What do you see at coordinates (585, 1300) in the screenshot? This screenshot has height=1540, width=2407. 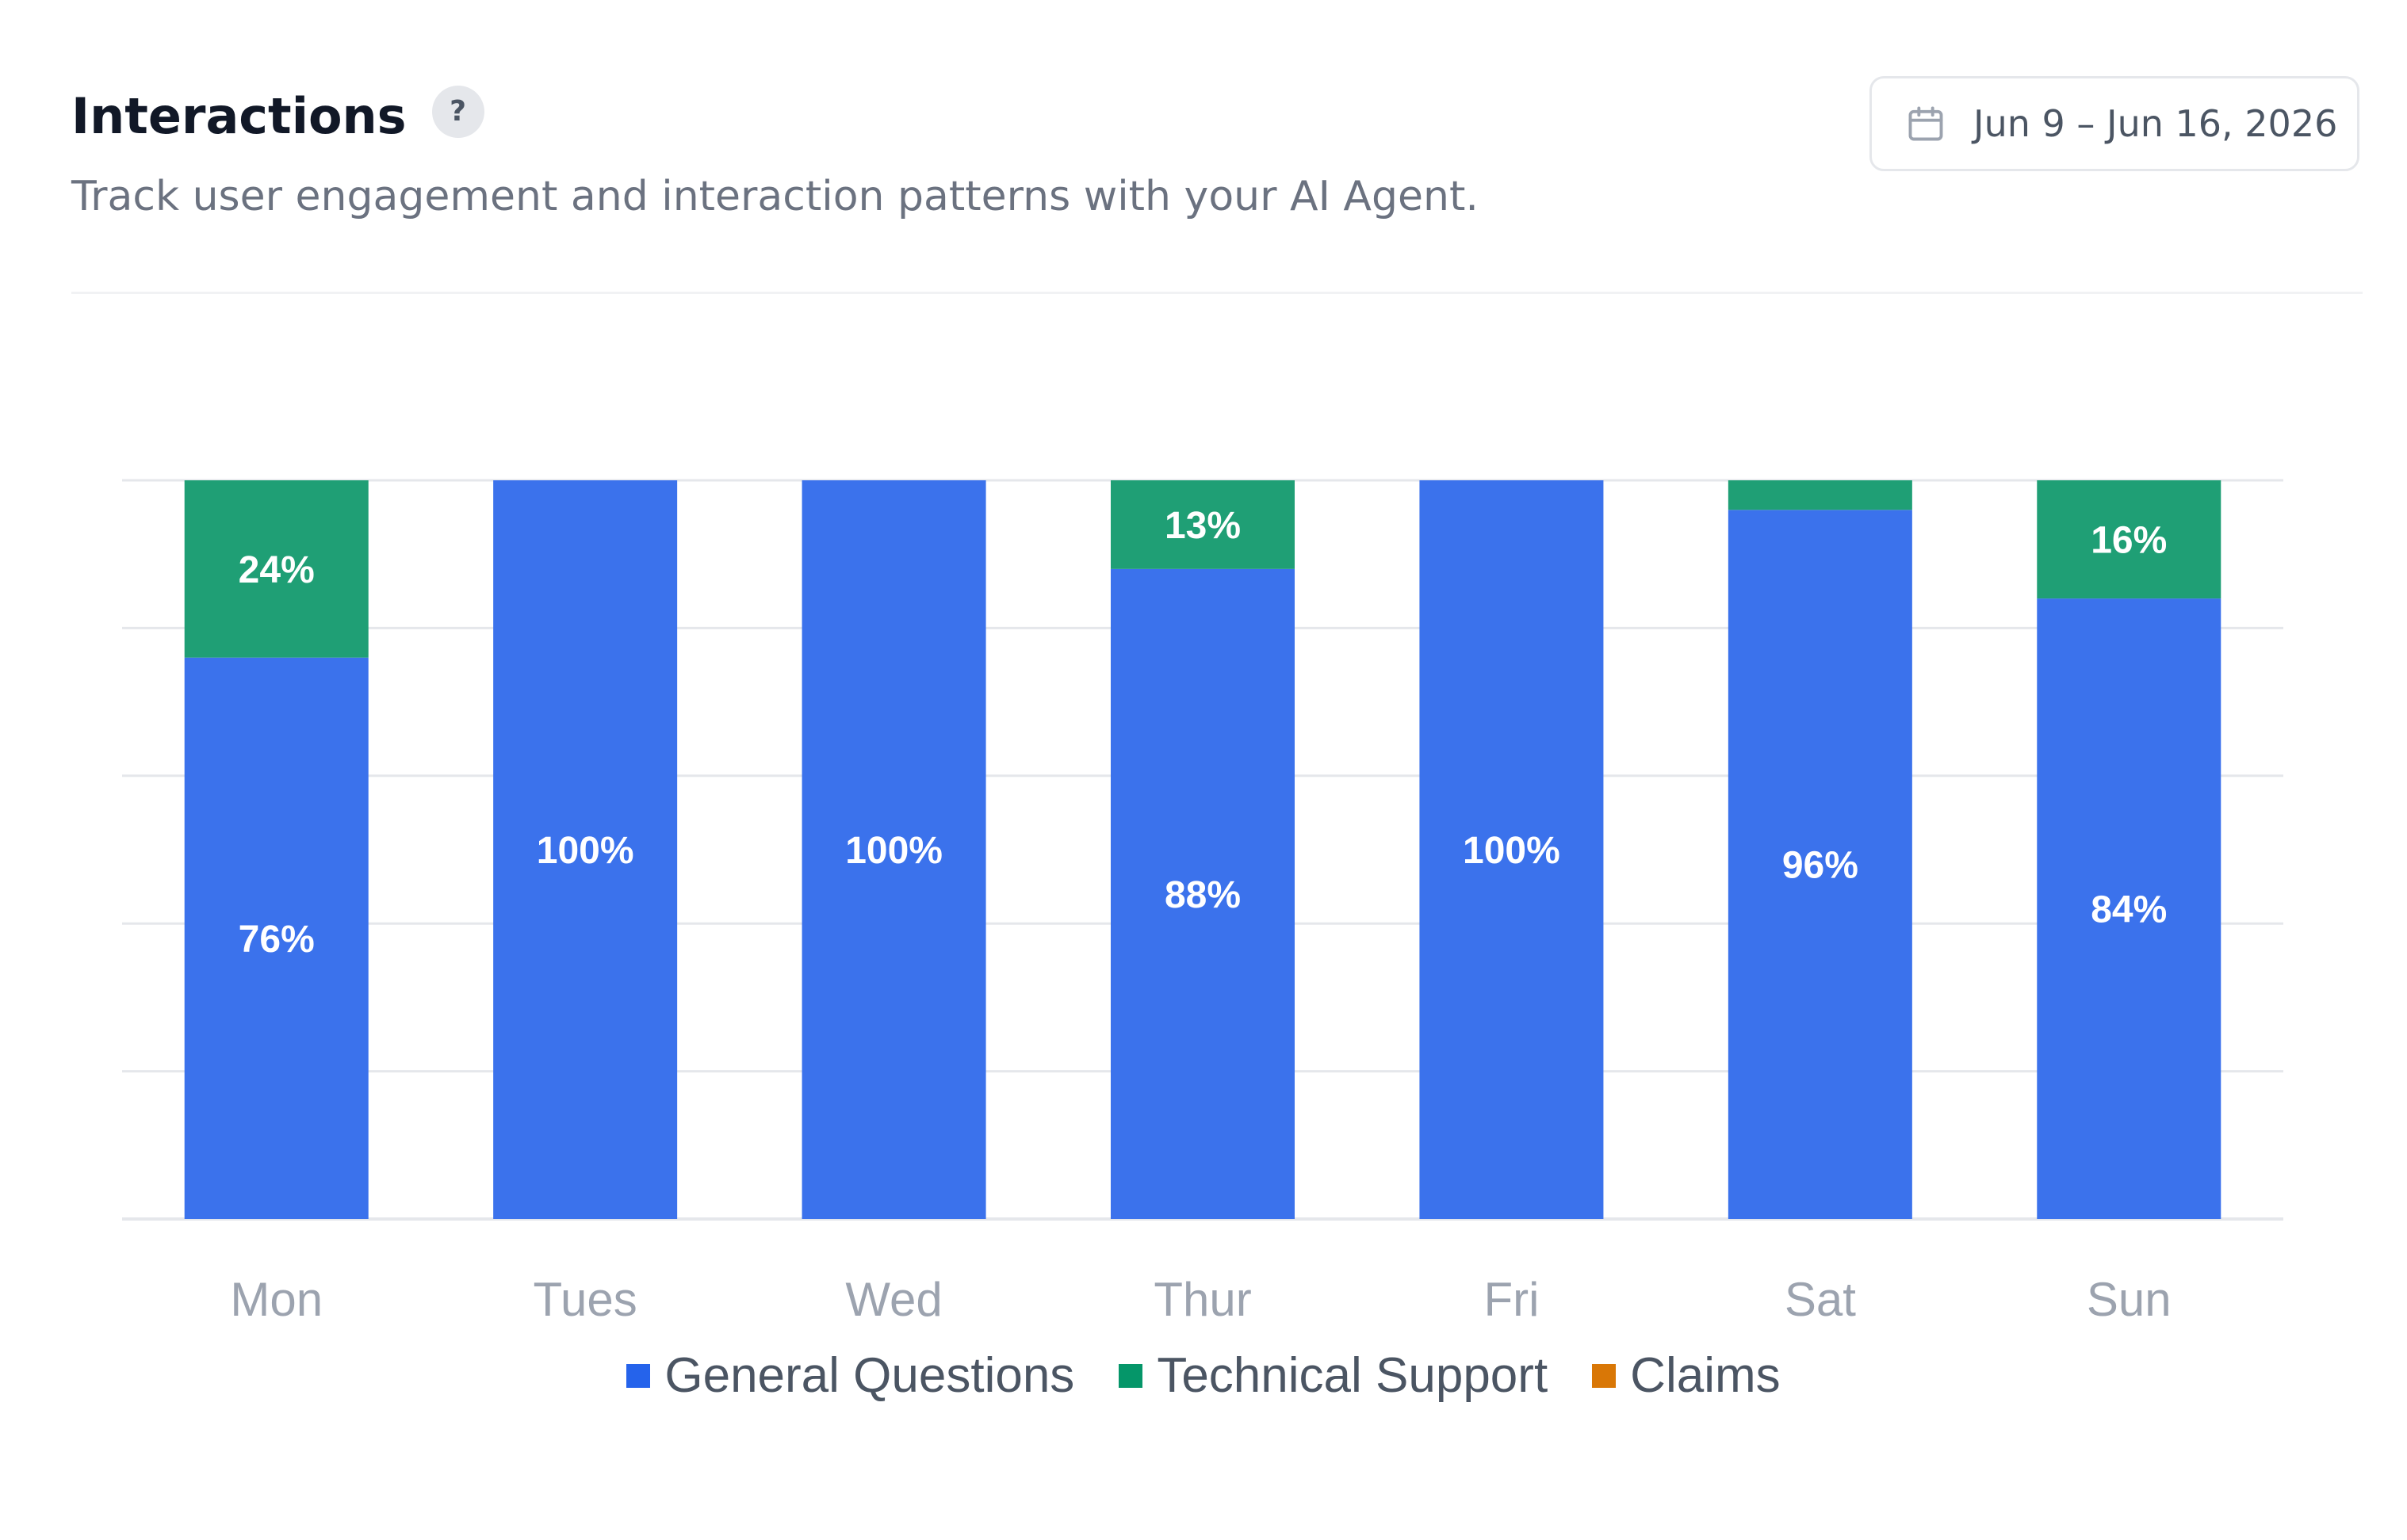 I see `x-tick-label: Tues` at bounding box center [585, 1300].